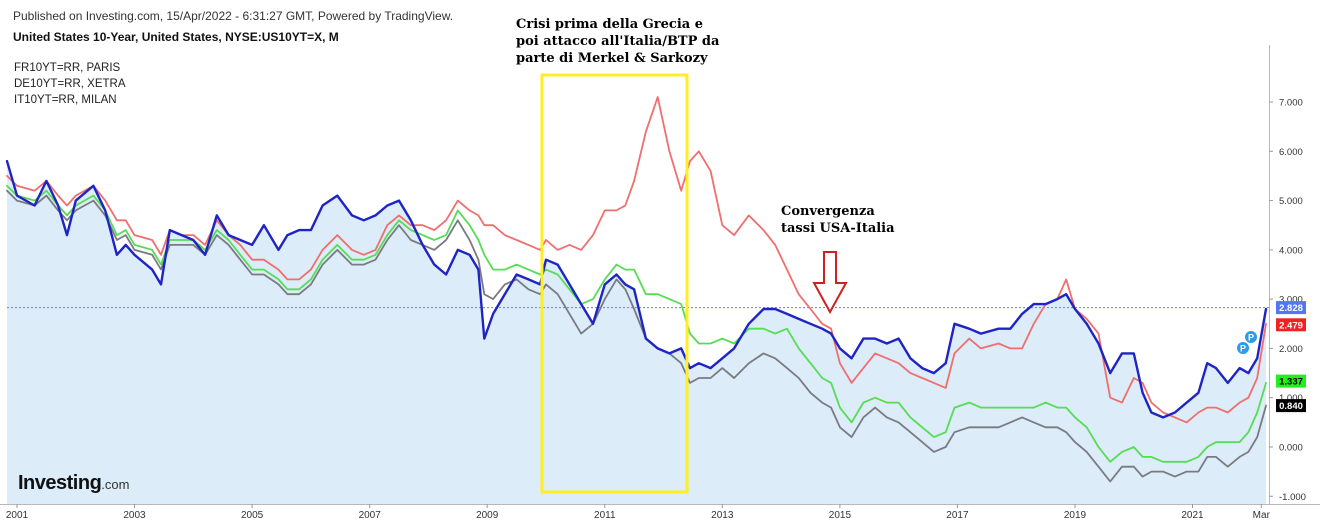  I want to click on legend-item-it: IT10YT=RR, MILAN, so click(65, 100).